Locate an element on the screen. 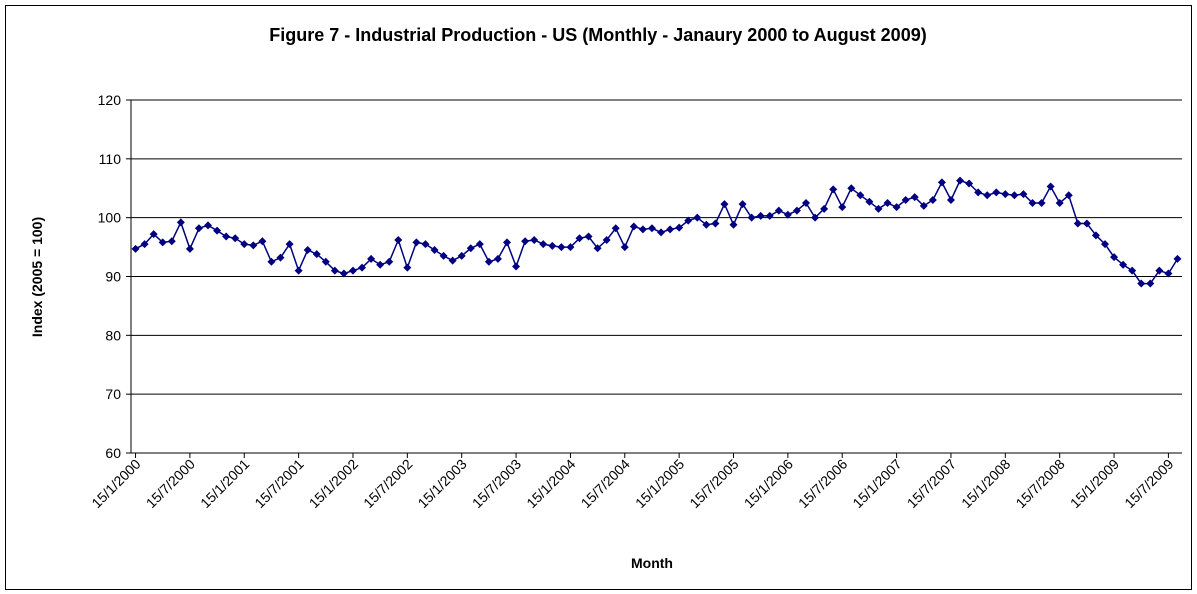 Image resolution: width=1197 pixels, height=594 pixels. y-tick-label: 110 is located at coordinates (110, 159).